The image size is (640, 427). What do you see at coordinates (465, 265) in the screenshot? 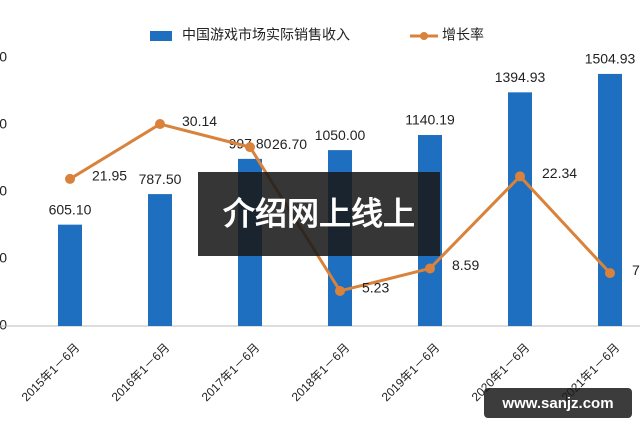
I see `line-value-label: 8.59` at bounding box center [465, 265].